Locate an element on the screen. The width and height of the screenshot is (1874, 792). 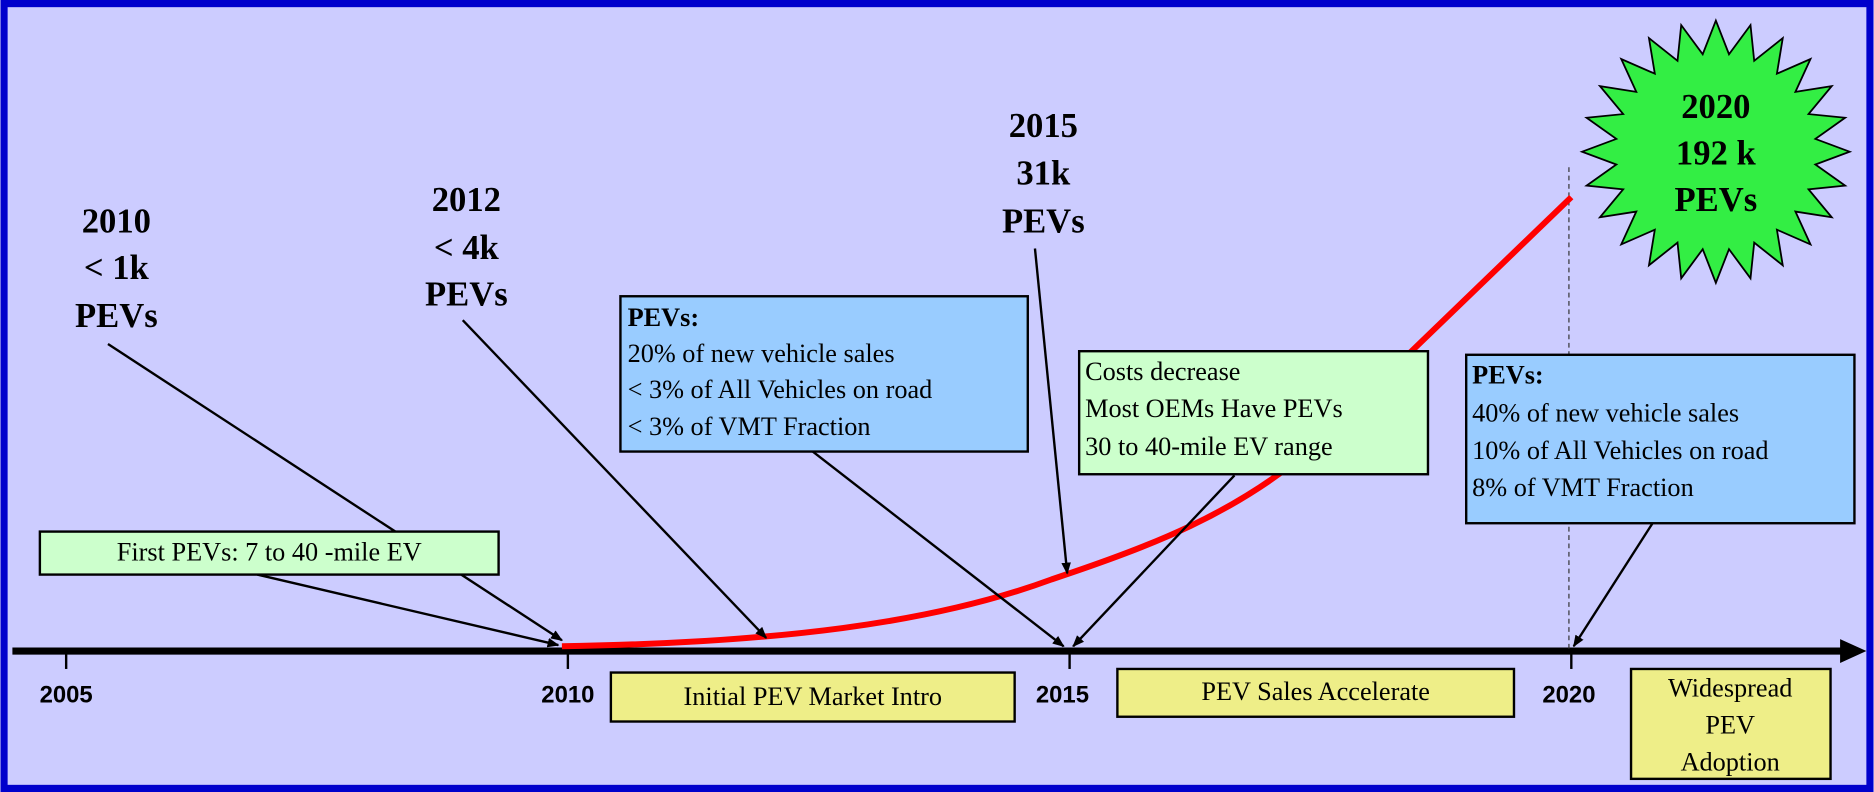
axis-ticks is located at coordinates (818, 660).